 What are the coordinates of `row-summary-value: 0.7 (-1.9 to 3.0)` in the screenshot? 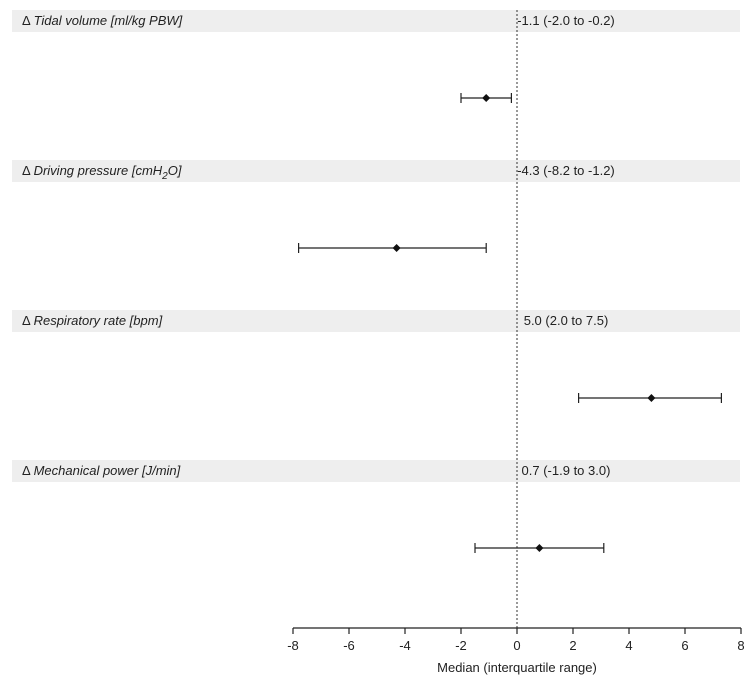 It's located at (566, 470).